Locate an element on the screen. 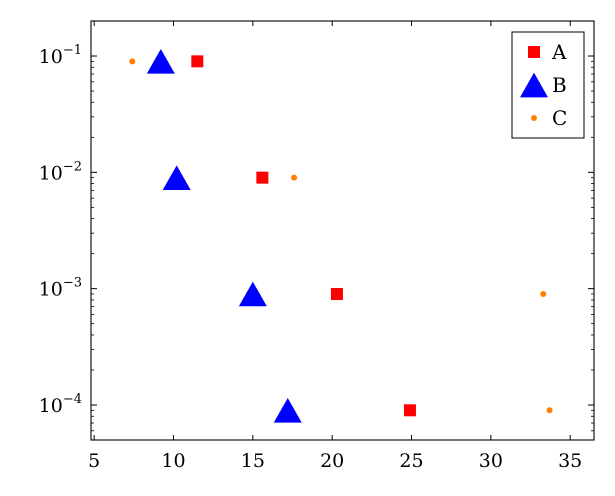 This screenshot has height=496, width=615. legend-marker-b is located at coordinates (534, 85).